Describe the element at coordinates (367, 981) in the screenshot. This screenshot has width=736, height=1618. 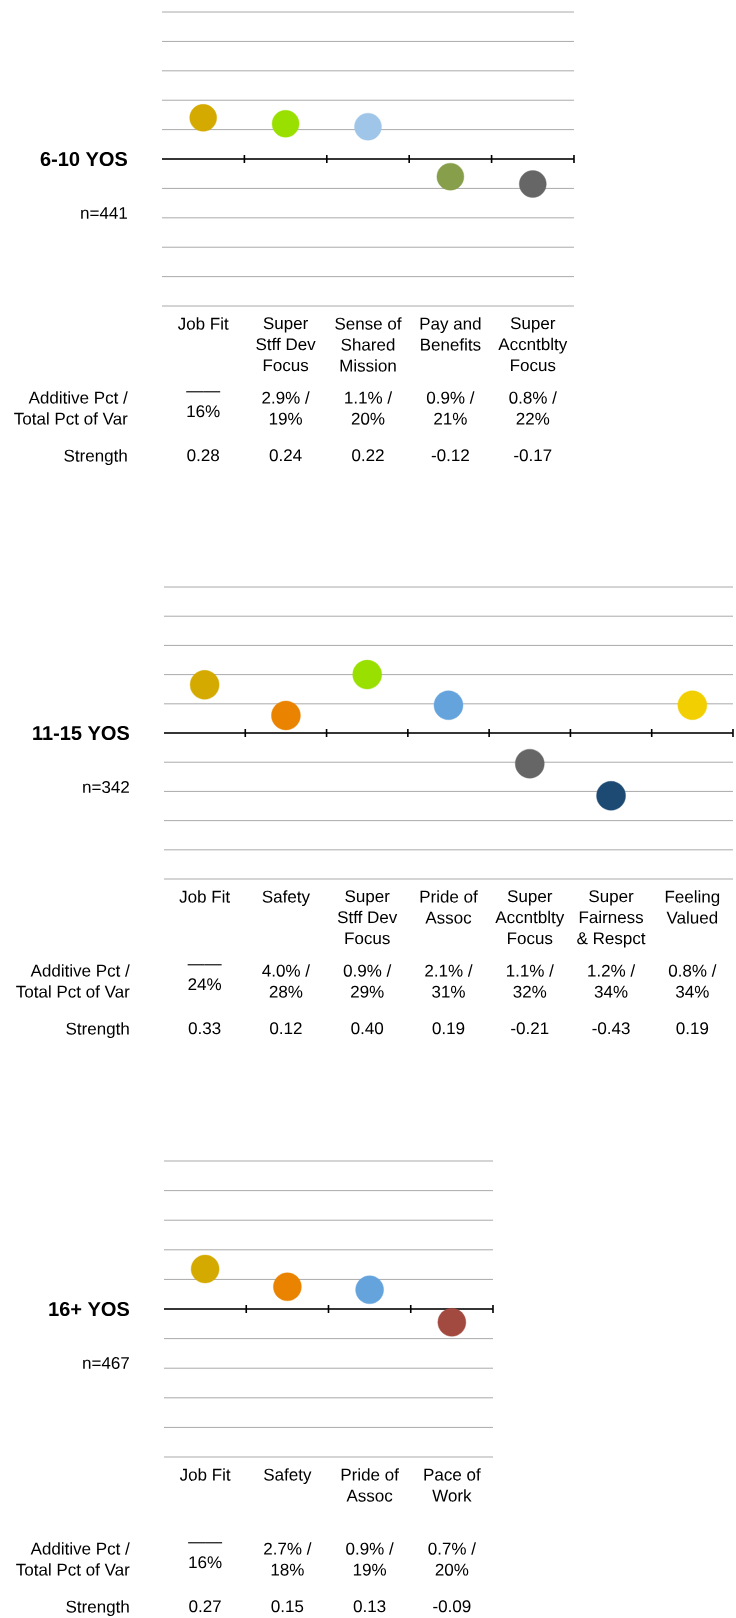
I see `text: 0.9% / 29%` at that location.